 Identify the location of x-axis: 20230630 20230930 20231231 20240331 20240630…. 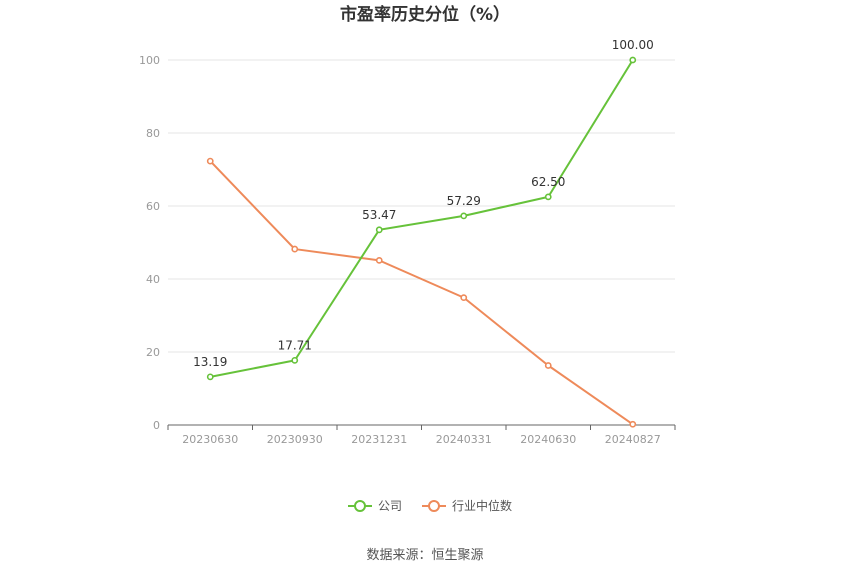
(421, 435).